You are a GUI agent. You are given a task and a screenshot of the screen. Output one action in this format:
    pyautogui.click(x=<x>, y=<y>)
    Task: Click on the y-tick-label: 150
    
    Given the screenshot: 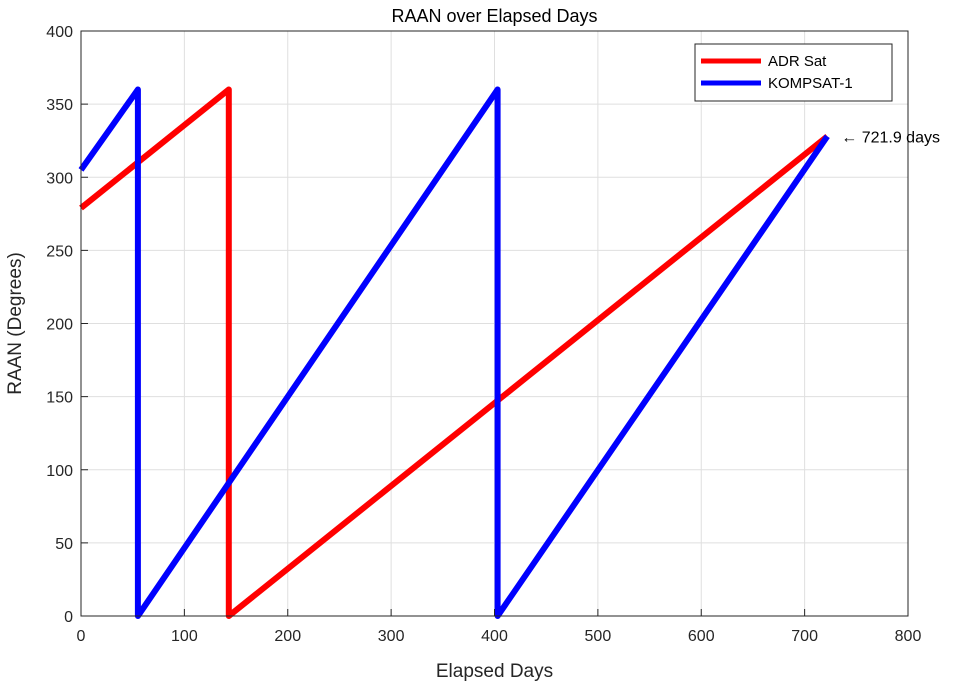 What is the action you would take?
    pyautogui.click(x=59, y=398)
    